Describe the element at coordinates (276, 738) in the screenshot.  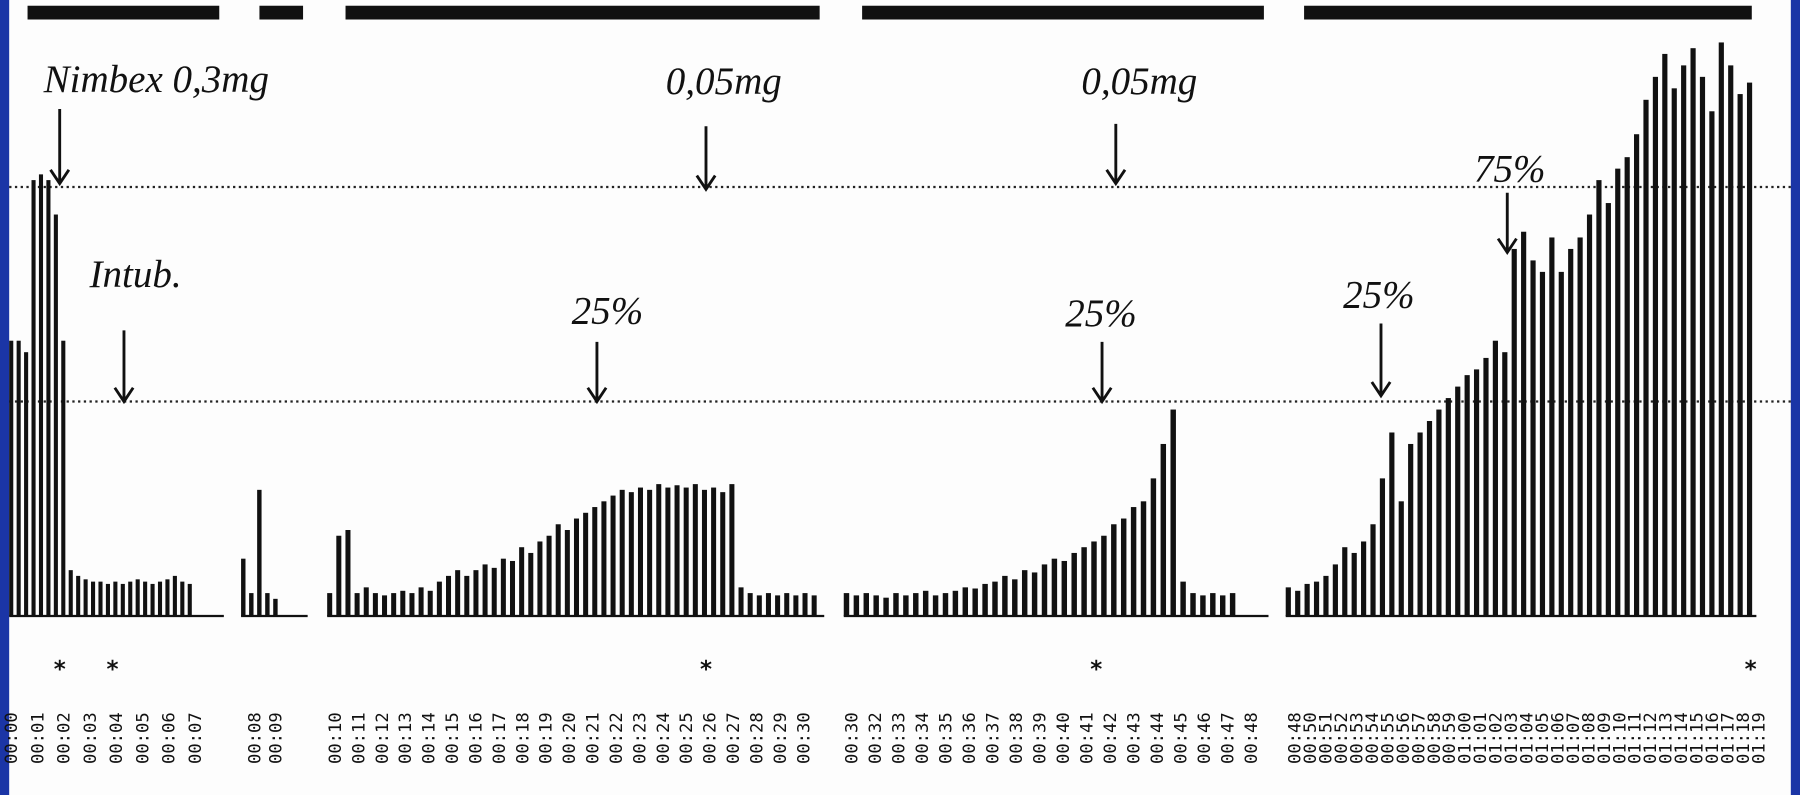
I see `time-label: 00:09` at that location.